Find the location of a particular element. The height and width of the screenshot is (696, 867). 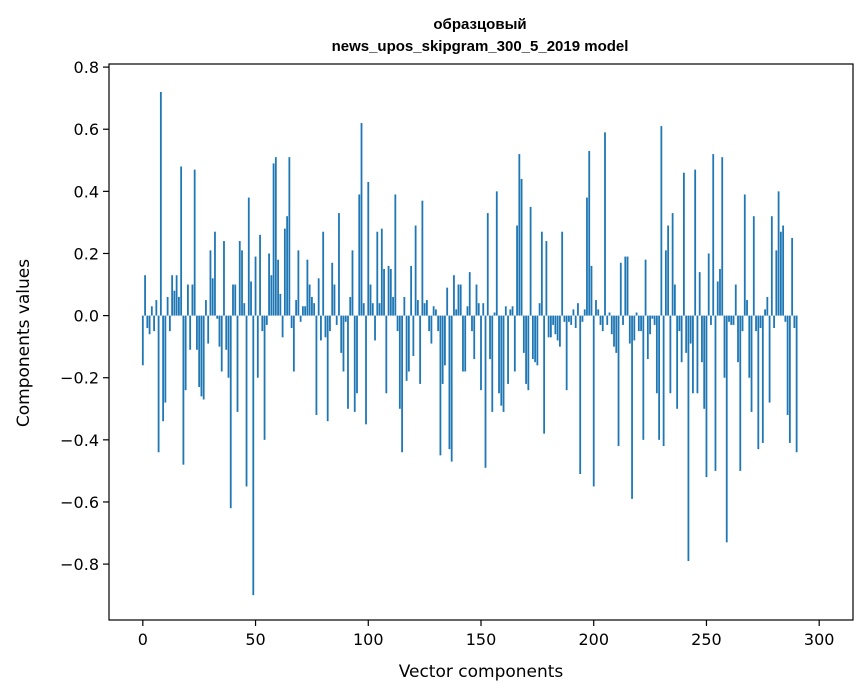

y-tick-label: −0.6 is located at coordinates (79, 502).